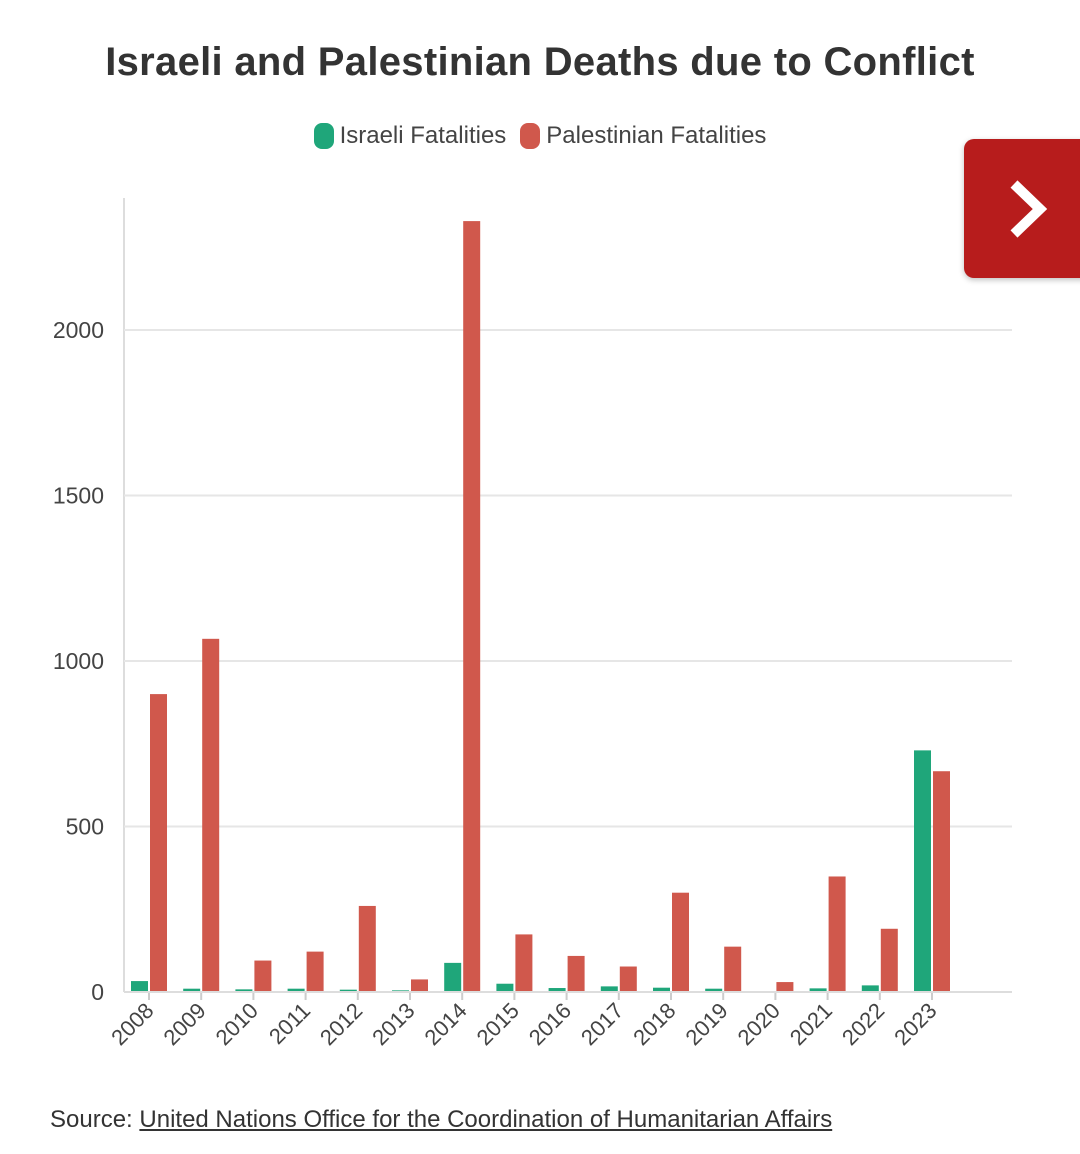 The height and width of the screenshot is (1154, 1080). What do you see at coordinates (941, 881) in the screenshot?
I see `bar-palestinian-2023: Palestinian Fatalities 2023: 667` at bounding box center [941, 881].